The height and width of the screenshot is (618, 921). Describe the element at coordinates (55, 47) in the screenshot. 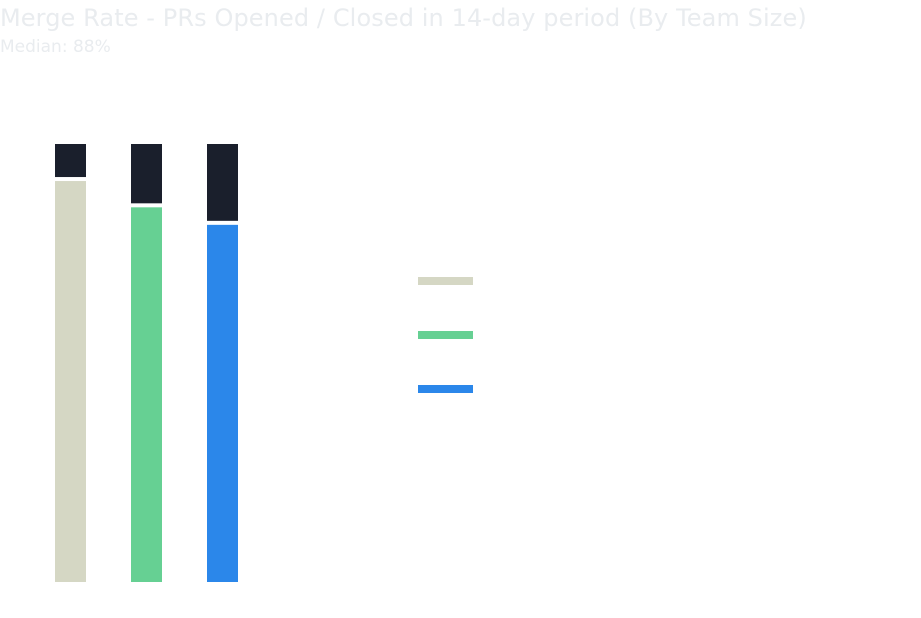

I see `chart-subtitle: Median: 88%` at that location.